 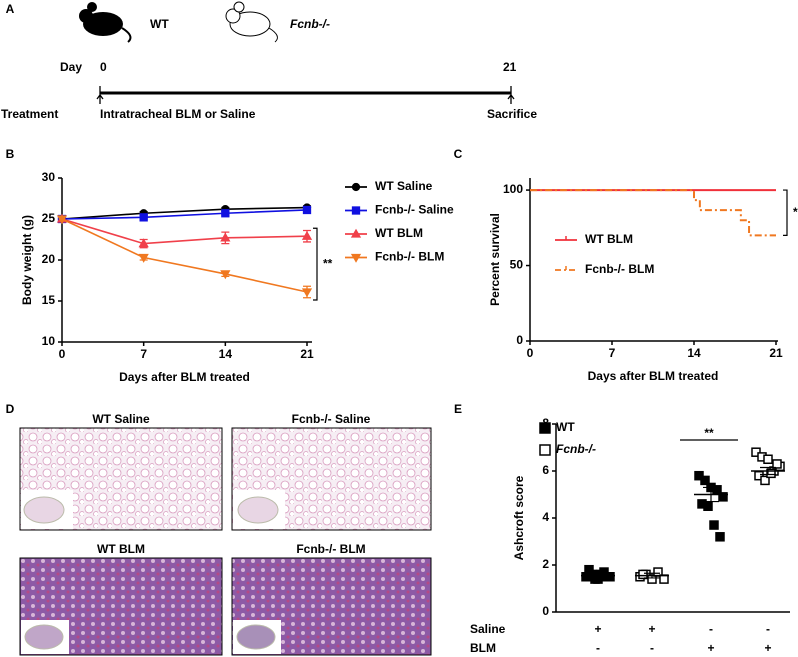 I want to click on legend-label: Fcnb-/- Saline, so click(x=414, y=210).